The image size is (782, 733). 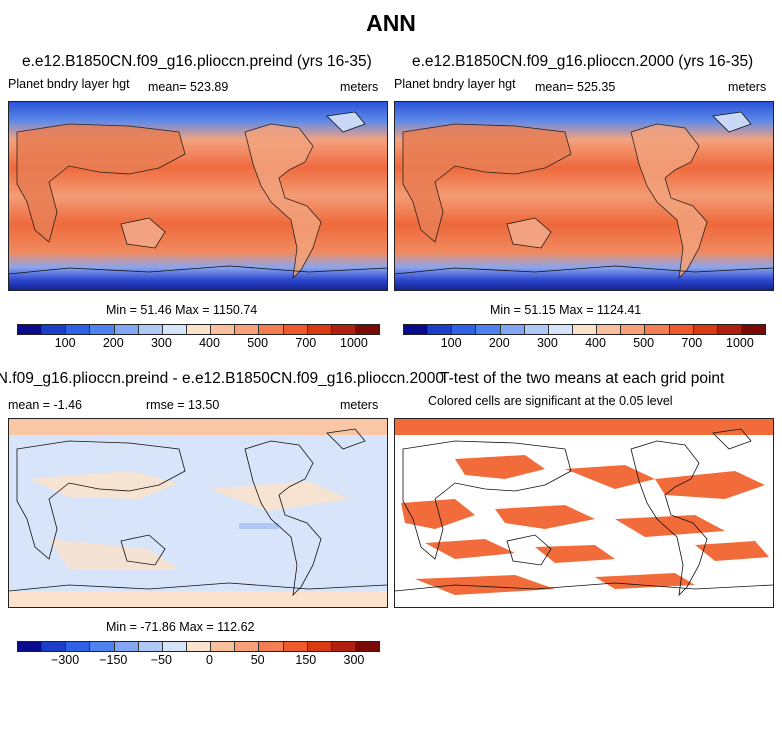 I want to click on panel3-field, so click(x=198, y=513).